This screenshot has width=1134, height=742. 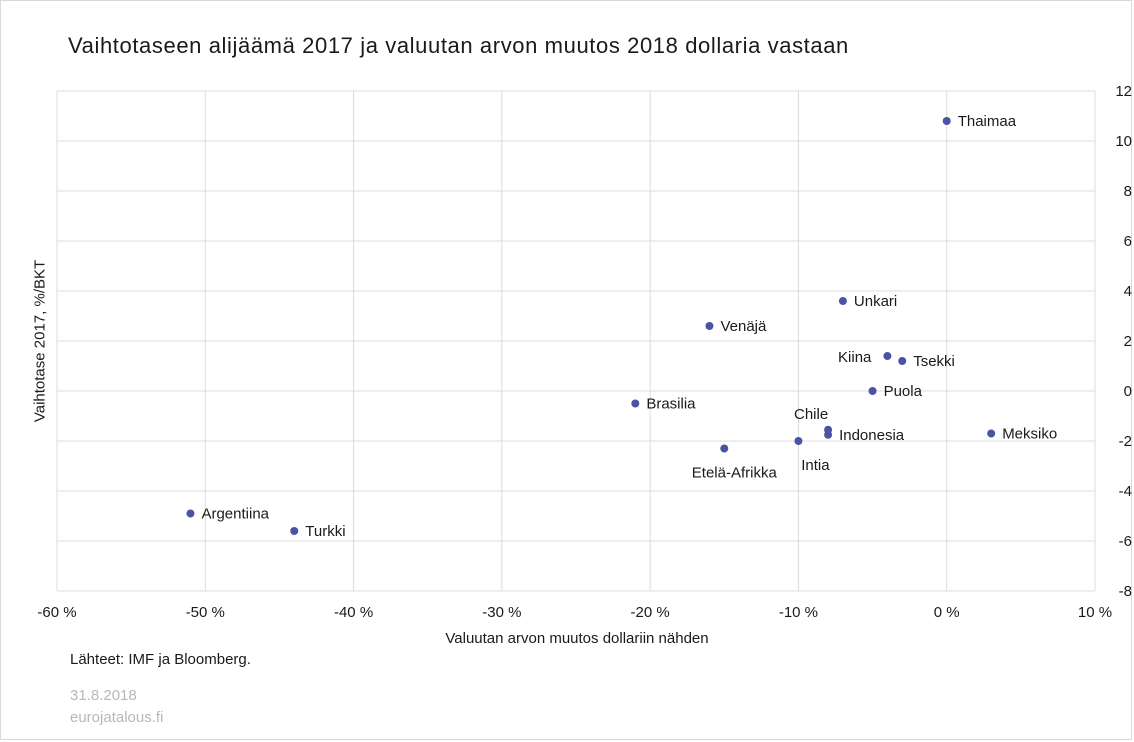 What do you see at coordinates (735, 473) in the screenshot?
I see `data-point-label: Etelä-Afrikka` at bounding box center [735, 473].